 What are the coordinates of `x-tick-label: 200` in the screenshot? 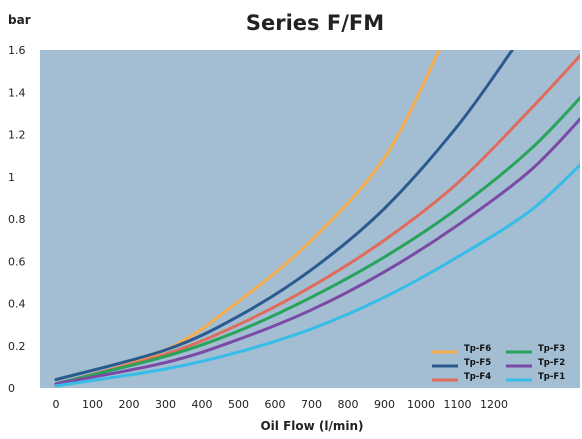 It's located at (129, 404).